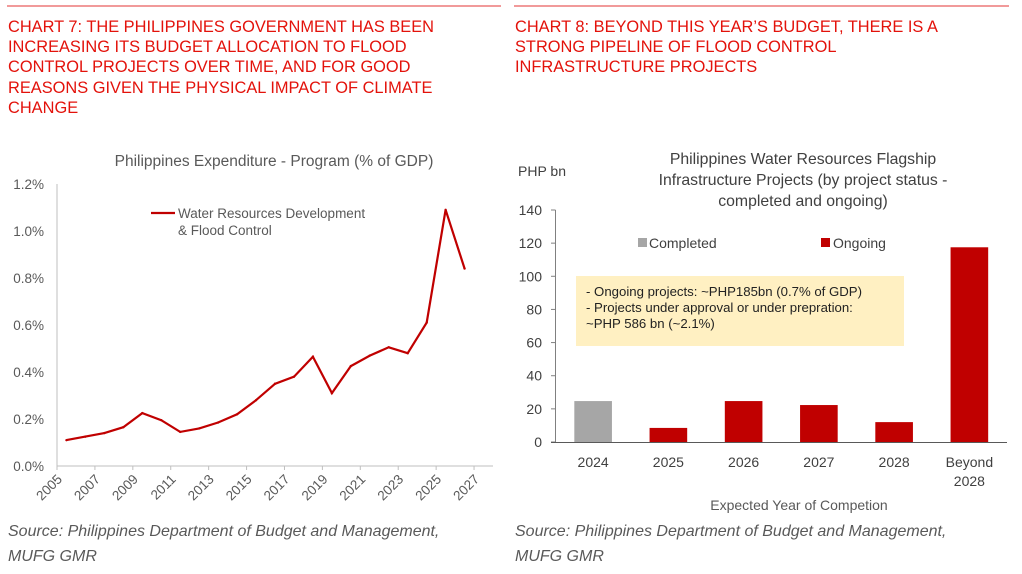 The height and width of the screenshot is (574, 1022). What do you see at coordinates (534, 409) in the screenshot?
I see `bar-y-tick-label: 20` at bounding box center [534, 409].